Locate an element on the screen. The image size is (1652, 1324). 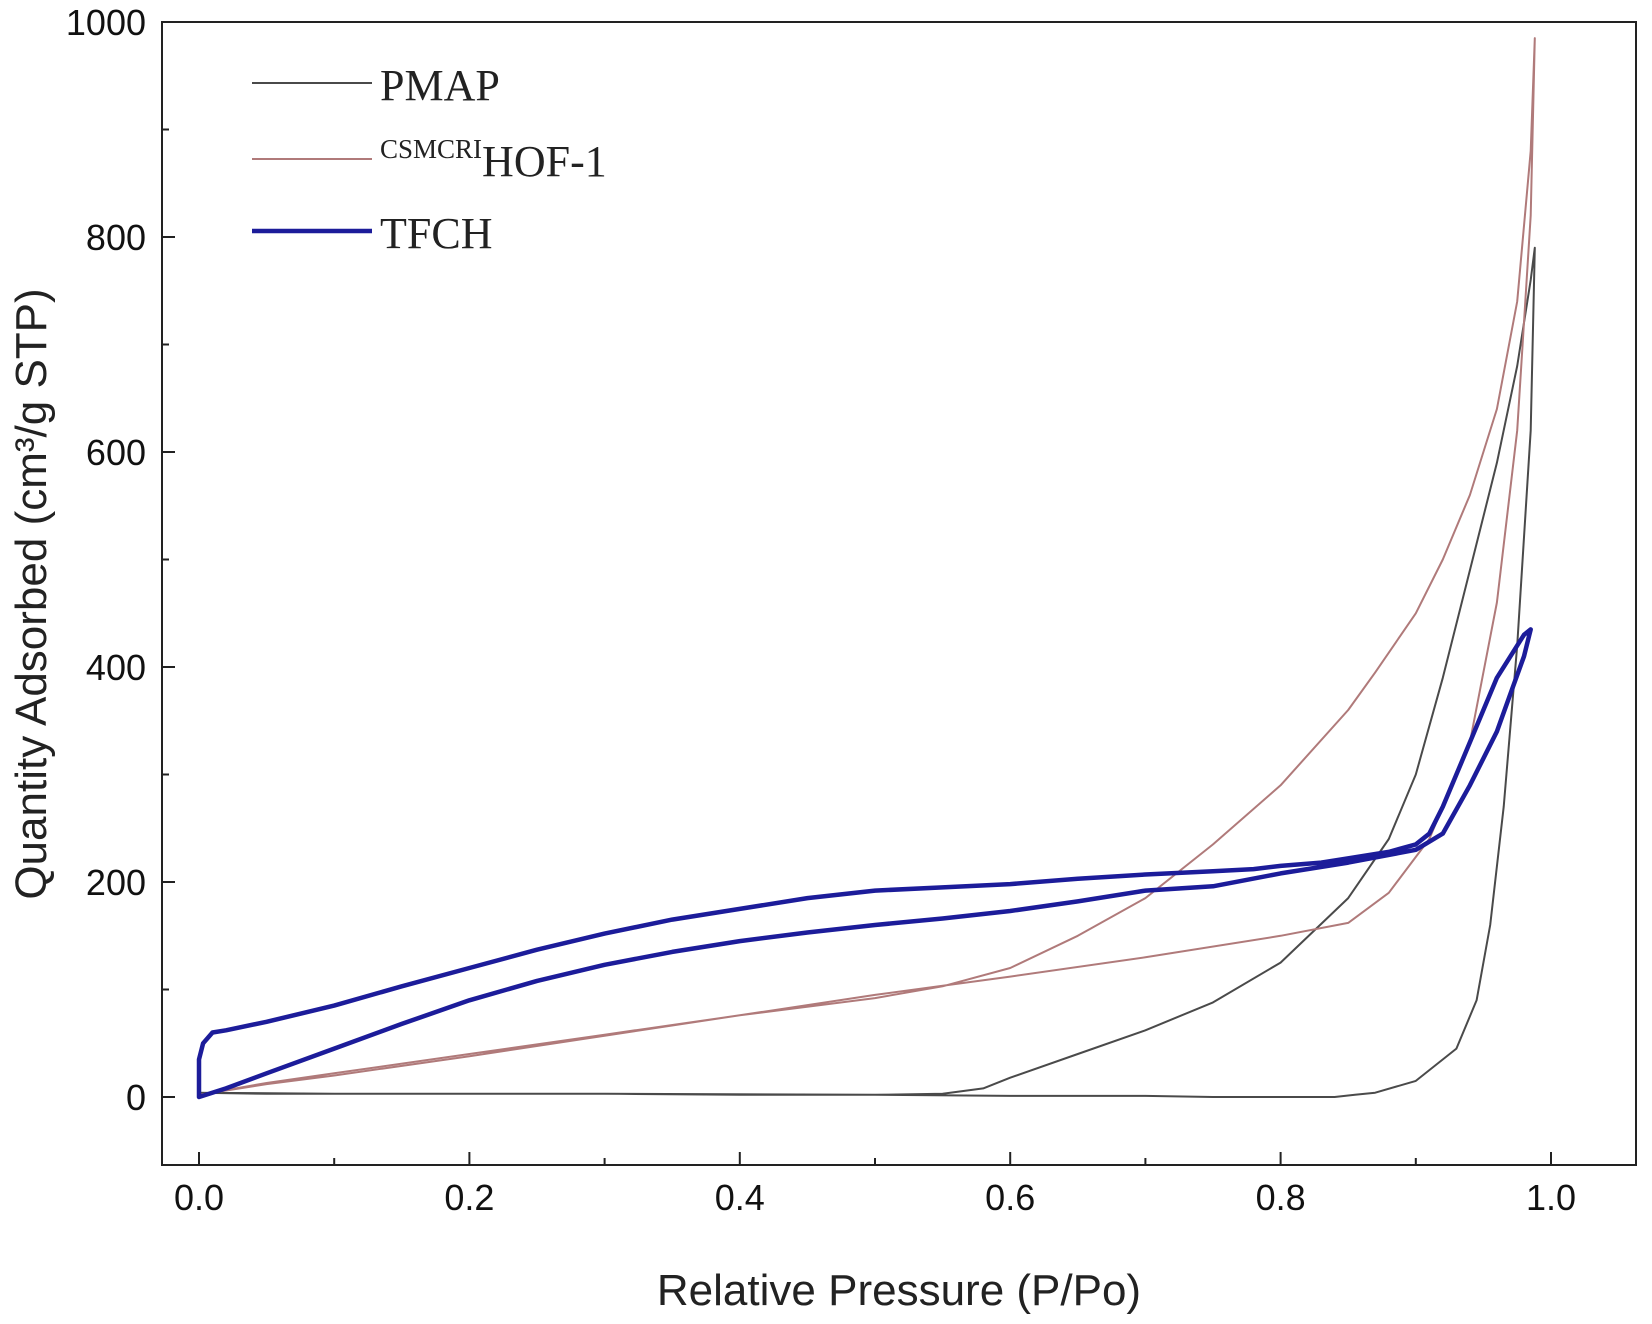
legend: PMAP CSMCRIHOF-1 TFCH is located at coordinates (429, 159).